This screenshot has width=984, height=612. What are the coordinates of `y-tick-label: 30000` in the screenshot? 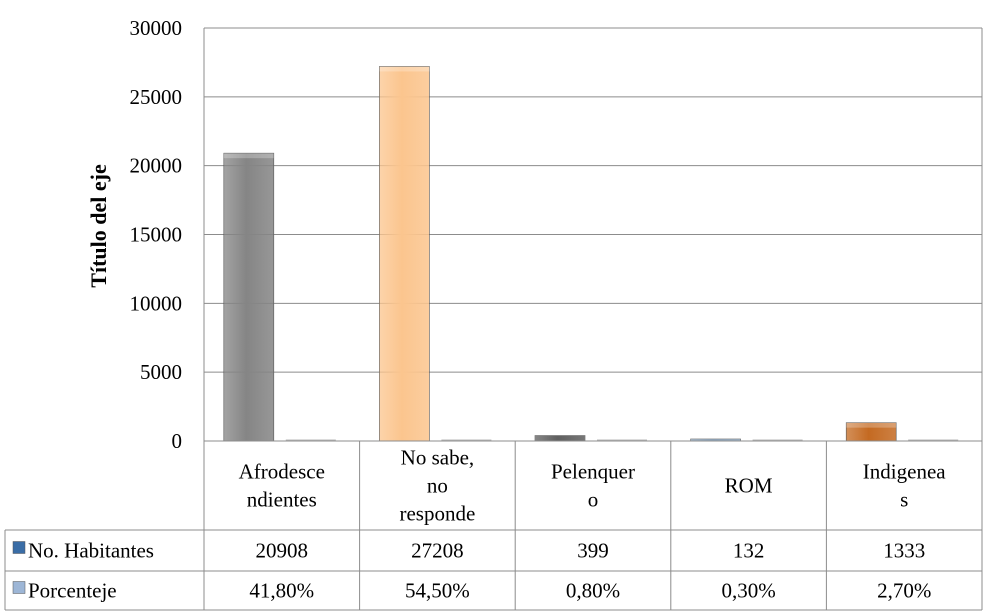 It's located at (156, 28).